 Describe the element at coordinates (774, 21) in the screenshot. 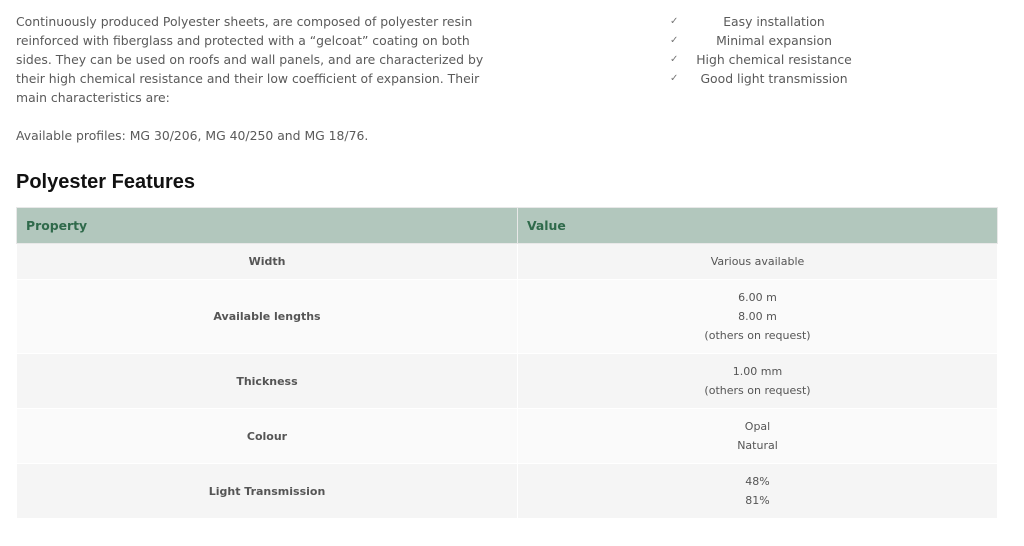

I see `characteristic-label: Easy installation` at that location.